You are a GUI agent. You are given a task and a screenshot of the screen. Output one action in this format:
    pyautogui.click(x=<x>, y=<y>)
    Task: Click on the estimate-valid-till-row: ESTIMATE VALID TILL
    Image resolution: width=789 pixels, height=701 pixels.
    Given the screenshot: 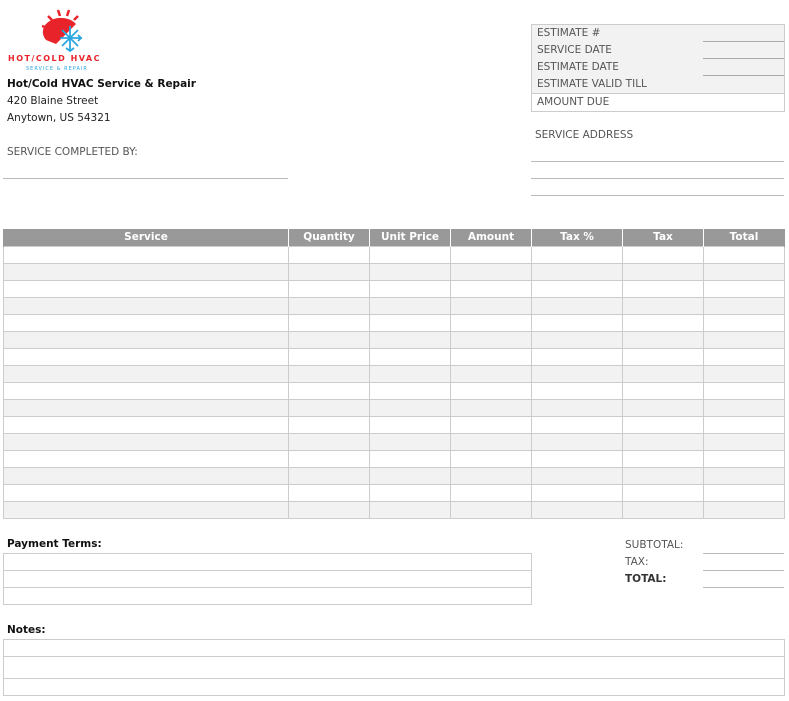 What is the action you would take?
    pyautogui.click(x=658, y=84)
    